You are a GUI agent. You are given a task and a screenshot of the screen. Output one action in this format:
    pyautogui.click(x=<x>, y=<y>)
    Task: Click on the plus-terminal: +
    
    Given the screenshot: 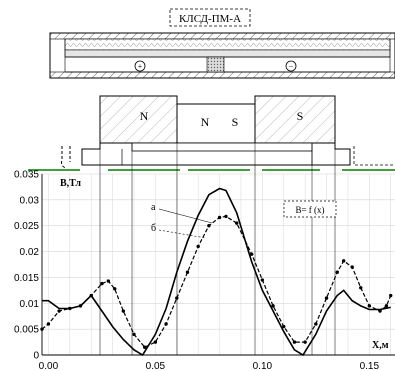 What is the action you would take?
    pyautogui.click(x=140, y=66)
    